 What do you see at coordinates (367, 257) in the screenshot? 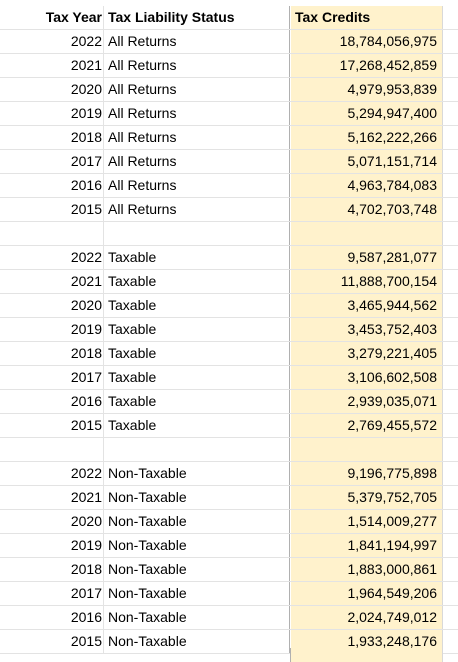
I see `cell-tax-credits: 9,587,281,077` at bounding box center [367, 257].